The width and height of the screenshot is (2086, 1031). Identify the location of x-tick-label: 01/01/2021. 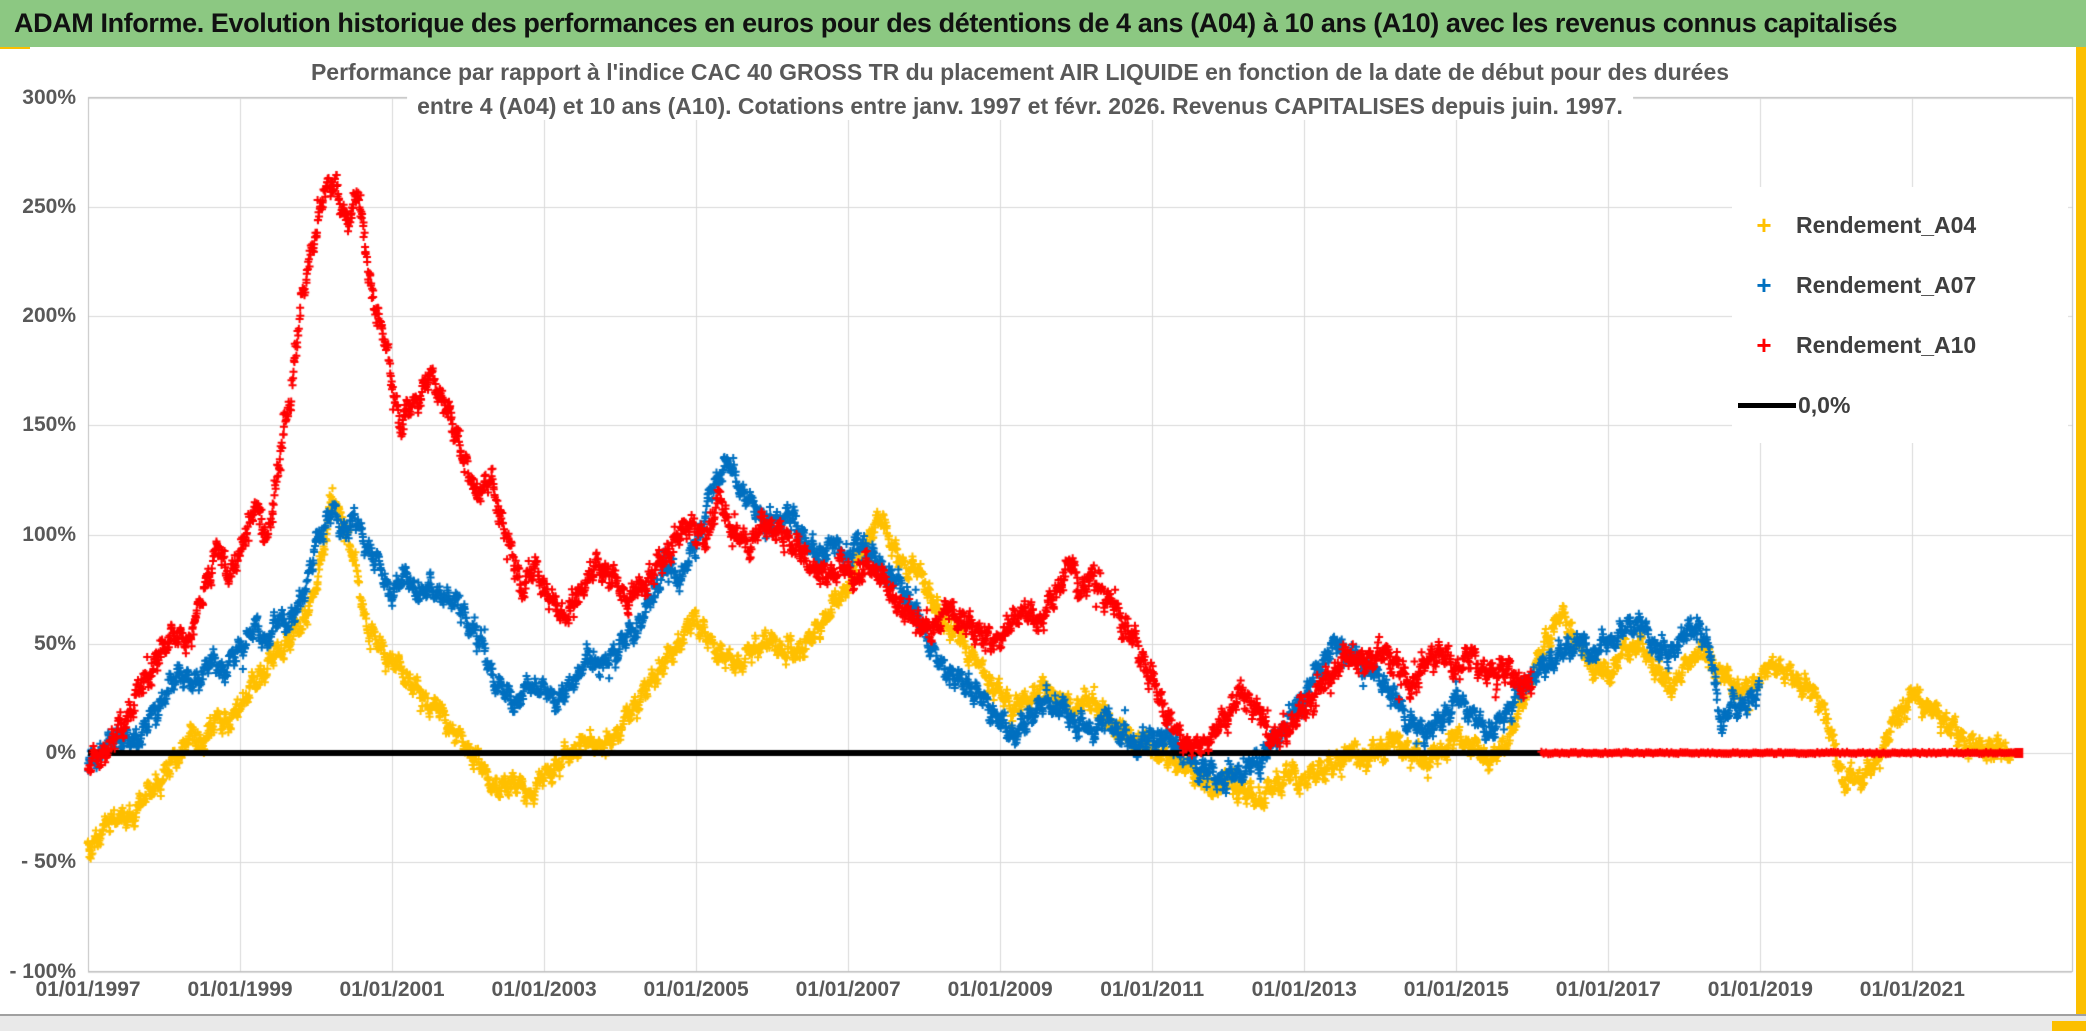
(1912, 989).